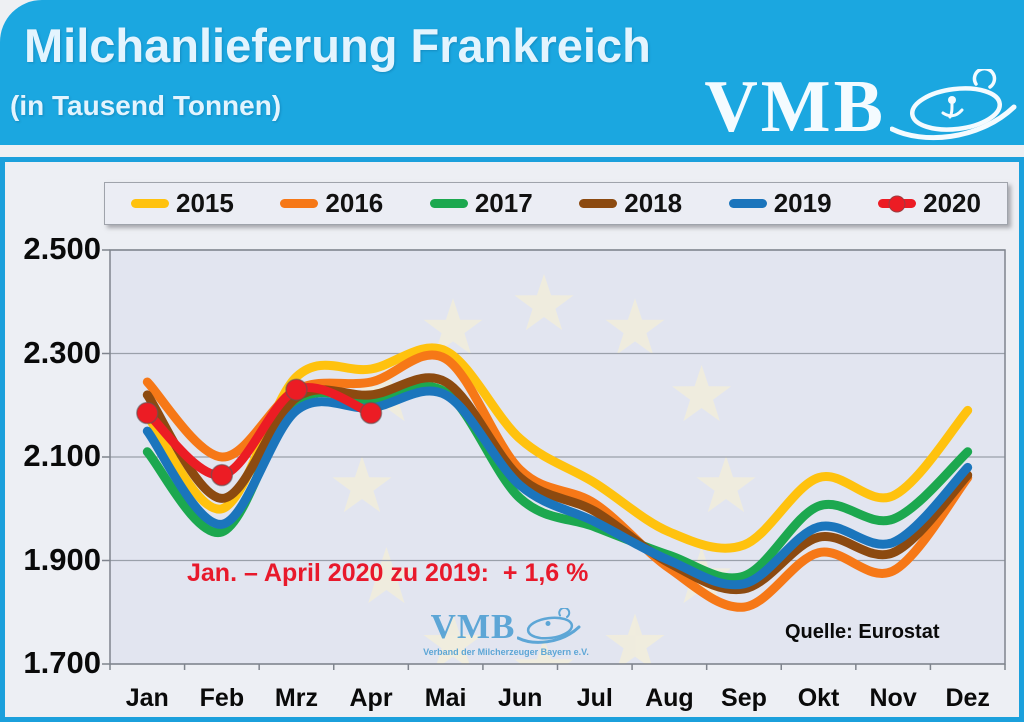  Describe the element at coordinates (205, 203) in the screenshot. I see `legend-label: 2015` at that location.